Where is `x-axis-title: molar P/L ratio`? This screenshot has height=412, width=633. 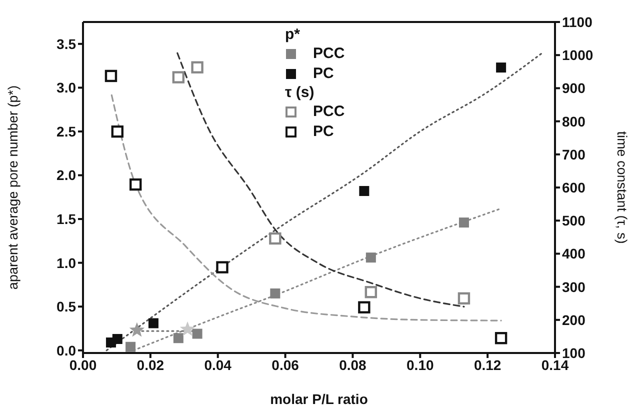
x-axis-title: molar P/L ratio is located at coordinates (319, 399).